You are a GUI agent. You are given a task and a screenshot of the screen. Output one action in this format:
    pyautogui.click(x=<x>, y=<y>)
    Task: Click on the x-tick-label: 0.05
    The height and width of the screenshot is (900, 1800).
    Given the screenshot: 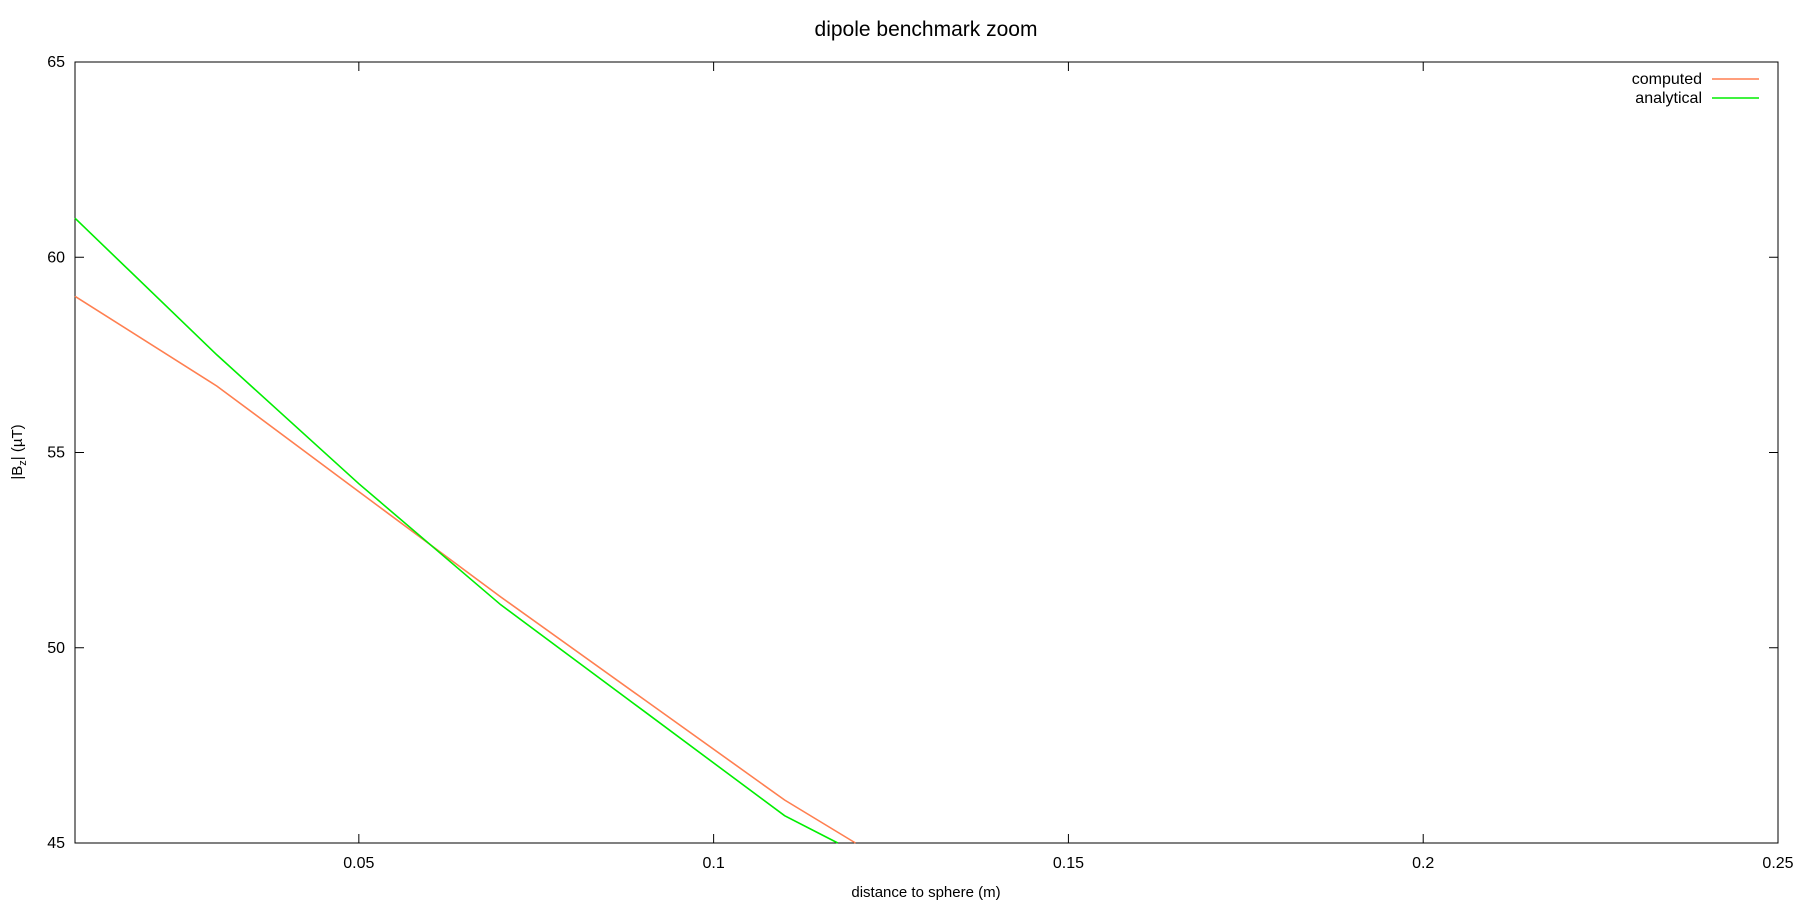 What is the action you would take?
    pyautogui.click(x=358, y=863)
    